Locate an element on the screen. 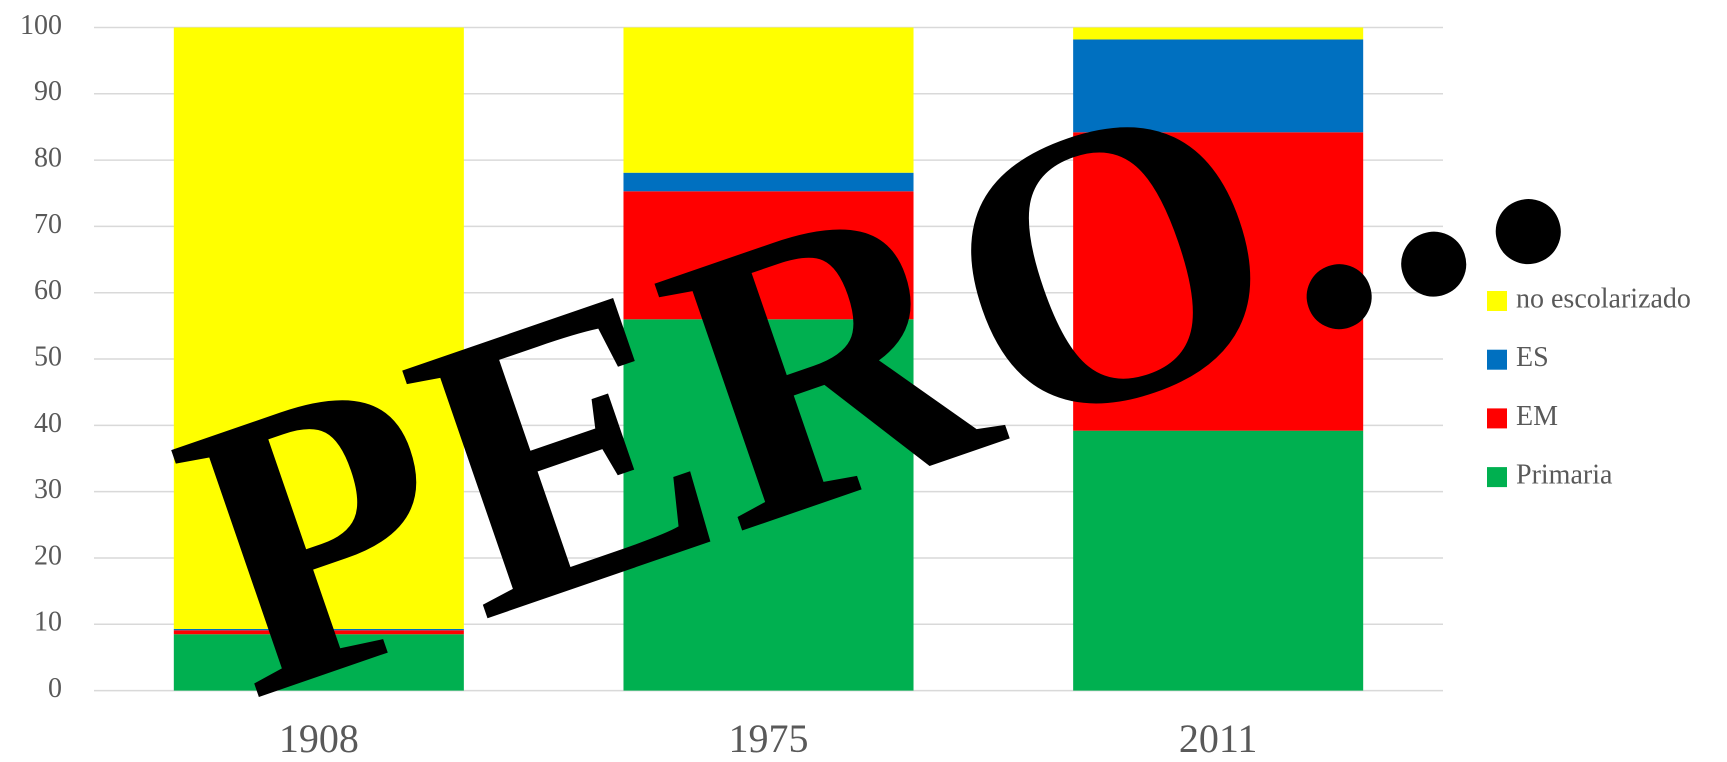  y-tick-label: 0 is located at coordinates (55, 688).